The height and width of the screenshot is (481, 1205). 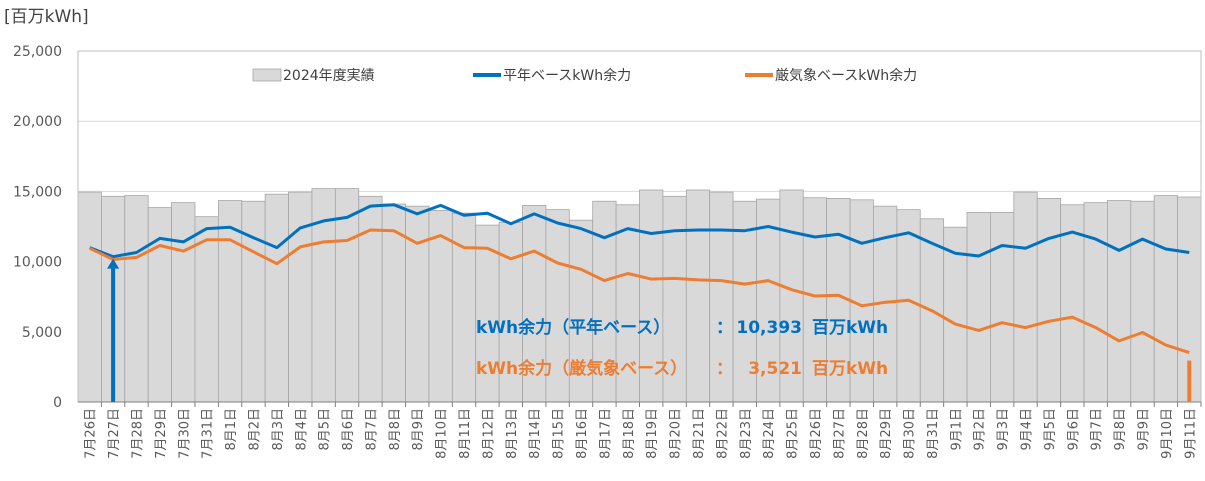 I want to click on normal-base-line, so click(x=639, y=231).